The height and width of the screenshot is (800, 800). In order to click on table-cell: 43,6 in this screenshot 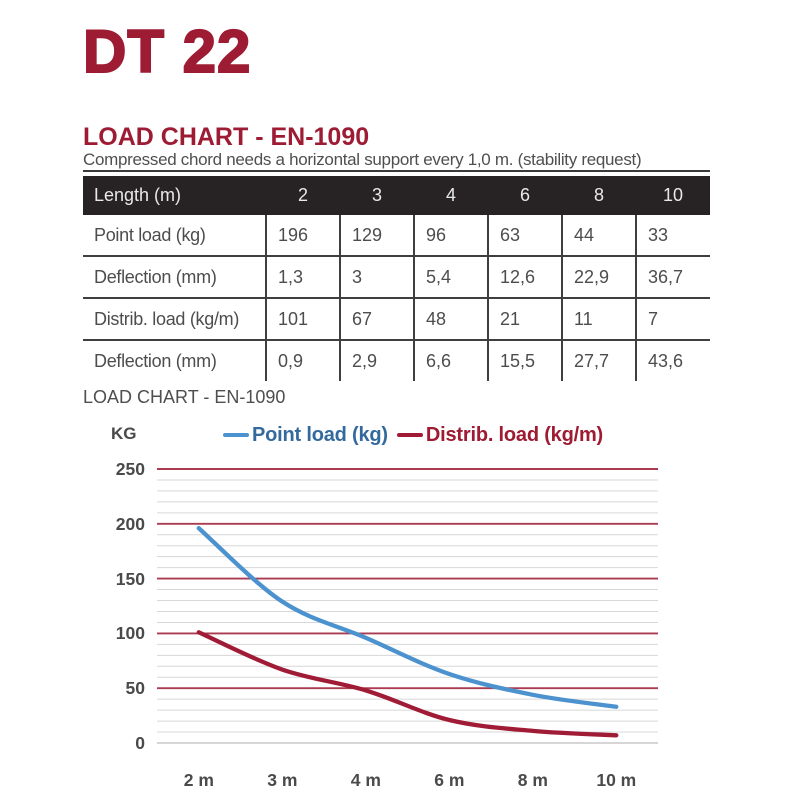, I will do `click(672, 360)`.